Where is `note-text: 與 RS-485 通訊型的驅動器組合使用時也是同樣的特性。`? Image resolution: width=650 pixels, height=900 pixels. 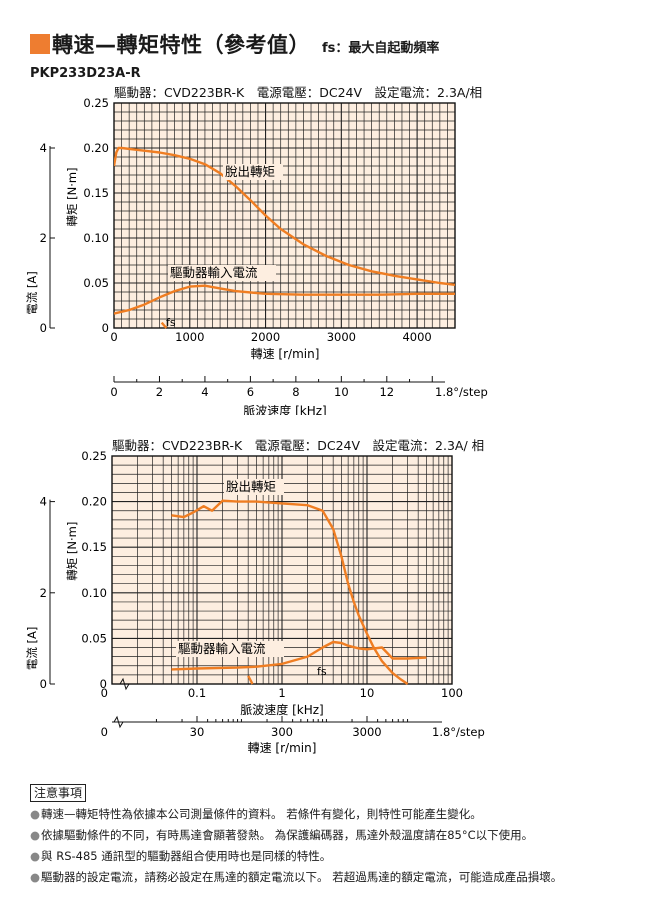
note-text: 與 RS-485 通訊型的驅動器組合使用時也是同樣的特性。 is located at coordinates (186, 856).